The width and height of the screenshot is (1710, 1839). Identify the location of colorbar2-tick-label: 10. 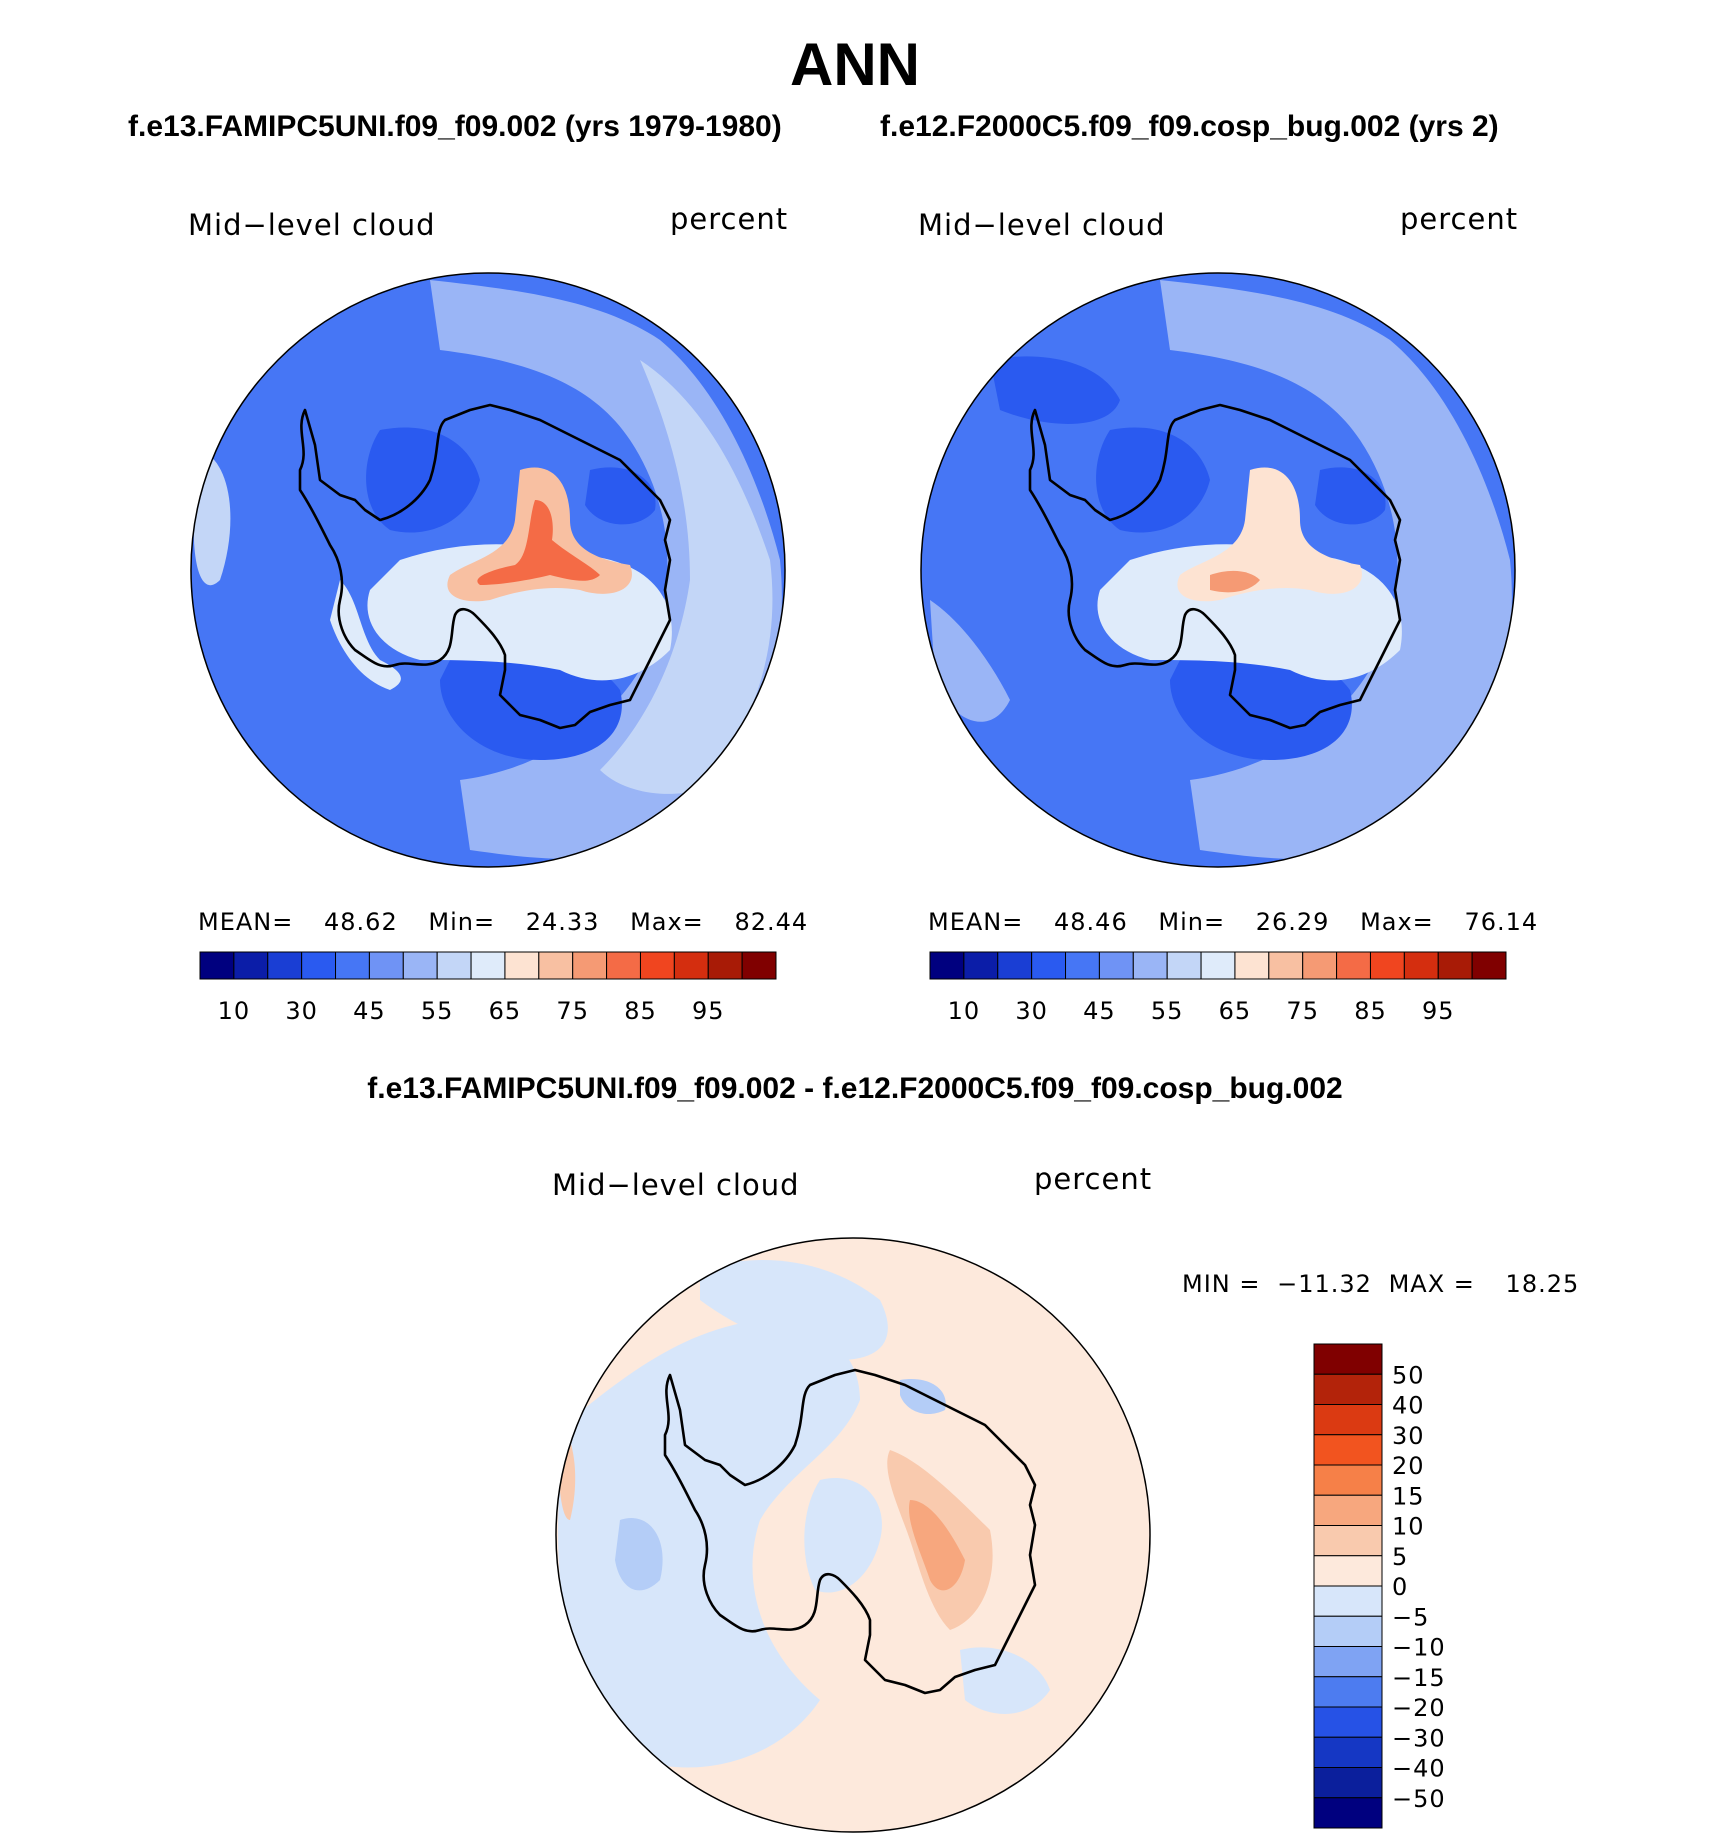
(964, 1011).